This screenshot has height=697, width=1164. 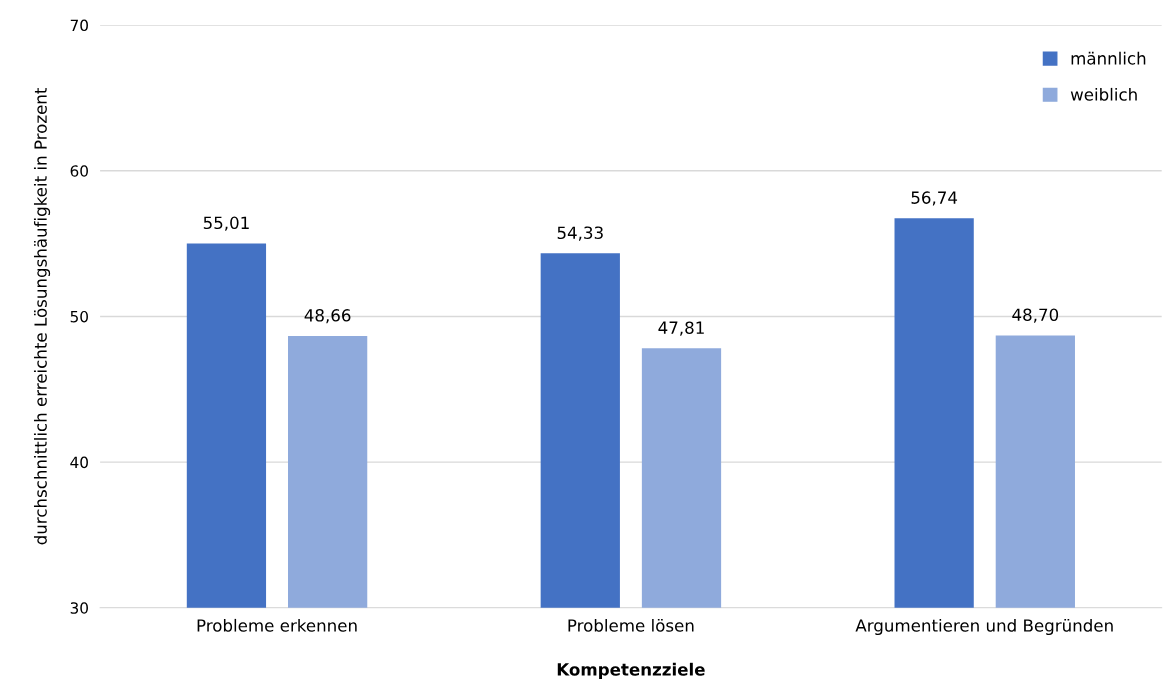 I want to click on x-tick-label: Probleme erkennen, so click(x=277, y=625).